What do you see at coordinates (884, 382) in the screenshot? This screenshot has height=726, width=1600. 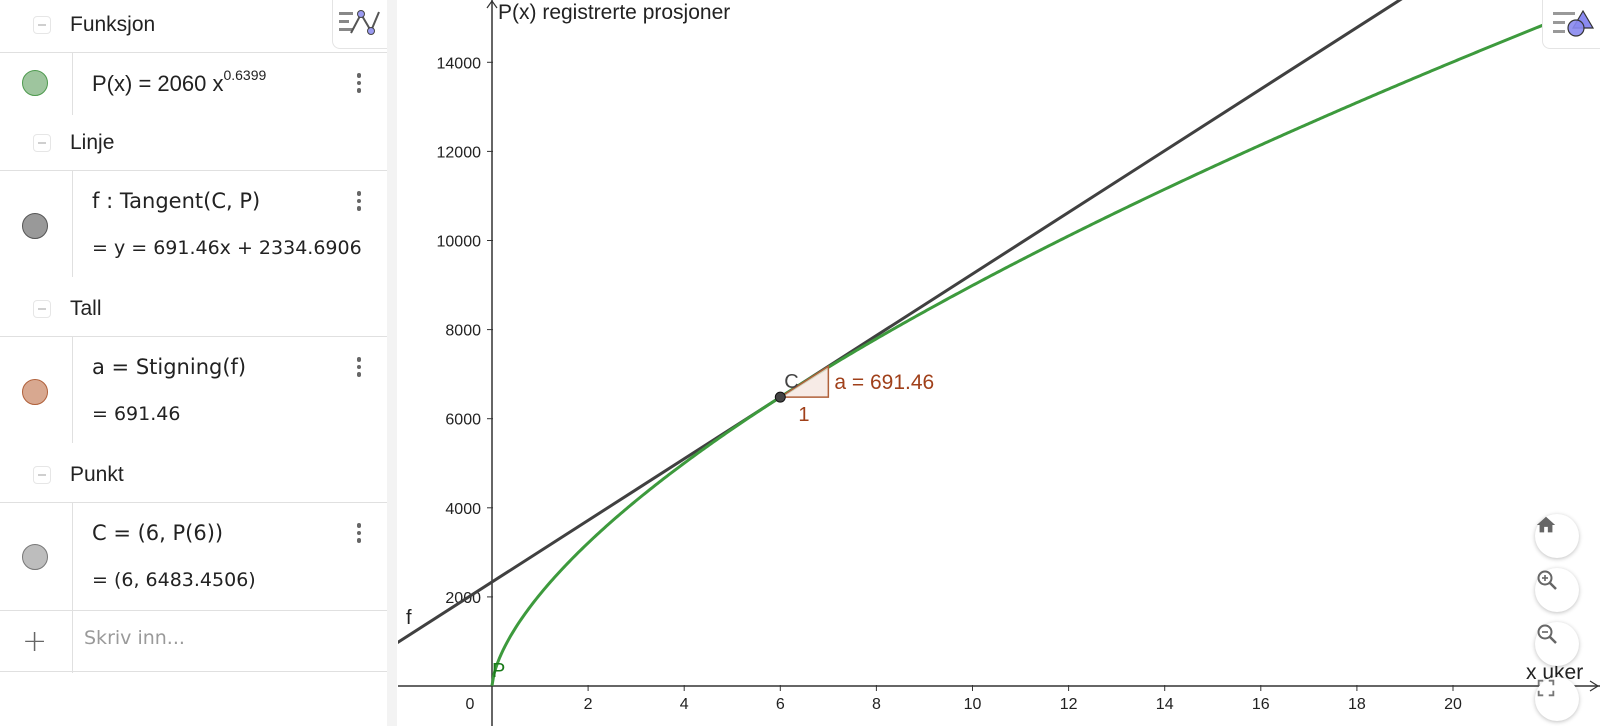 I see `slope-label: a = 691.46` at bounding box center [884, 382].